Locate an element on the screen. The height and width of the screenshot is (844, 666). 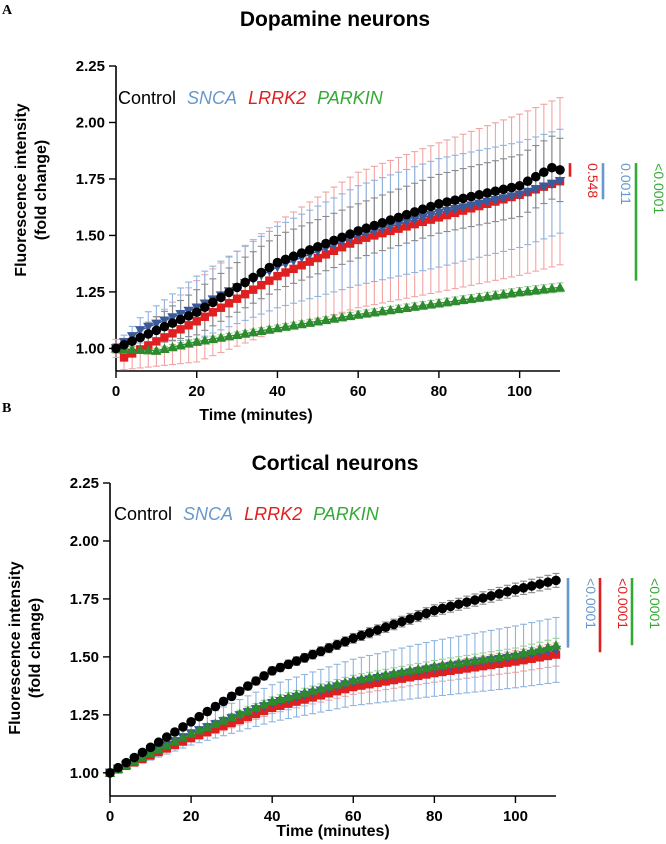
y-tick-label: 1.00 is located at coordinates (84, 773).